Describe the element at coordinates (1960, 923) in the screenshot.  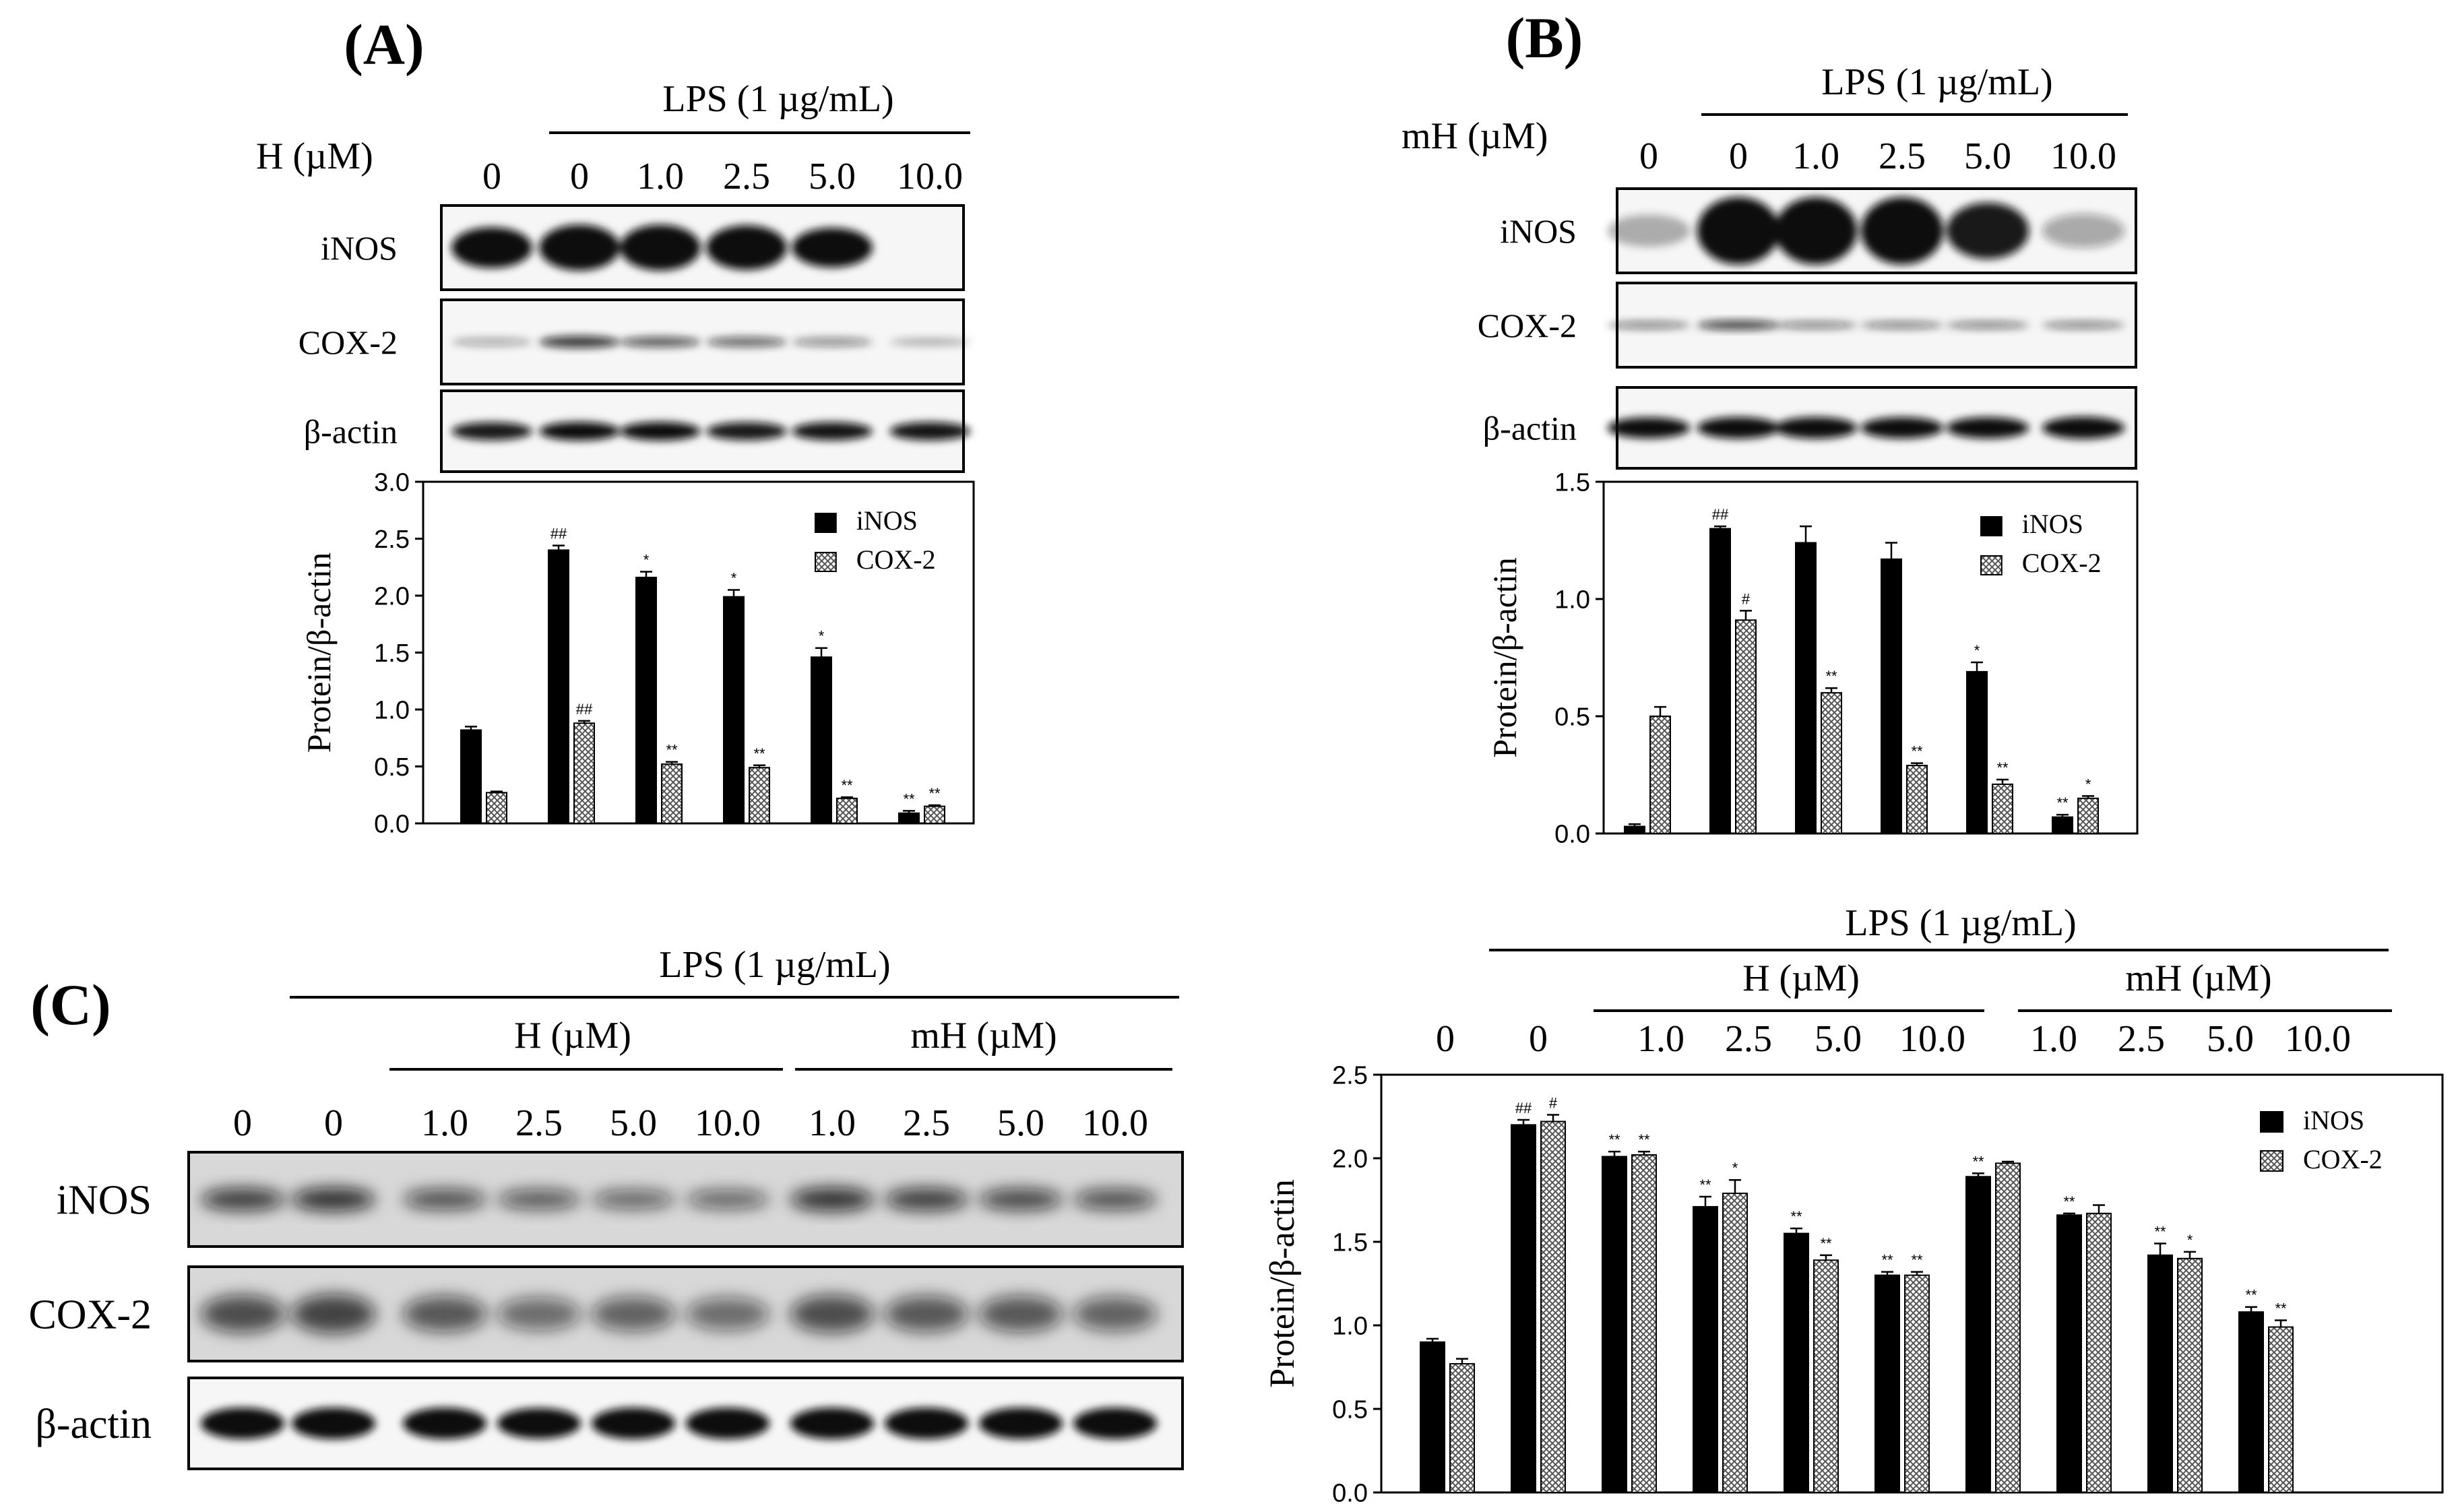
I see `chart-c-lps-label: LPS (1 µg/mL)` at that location.